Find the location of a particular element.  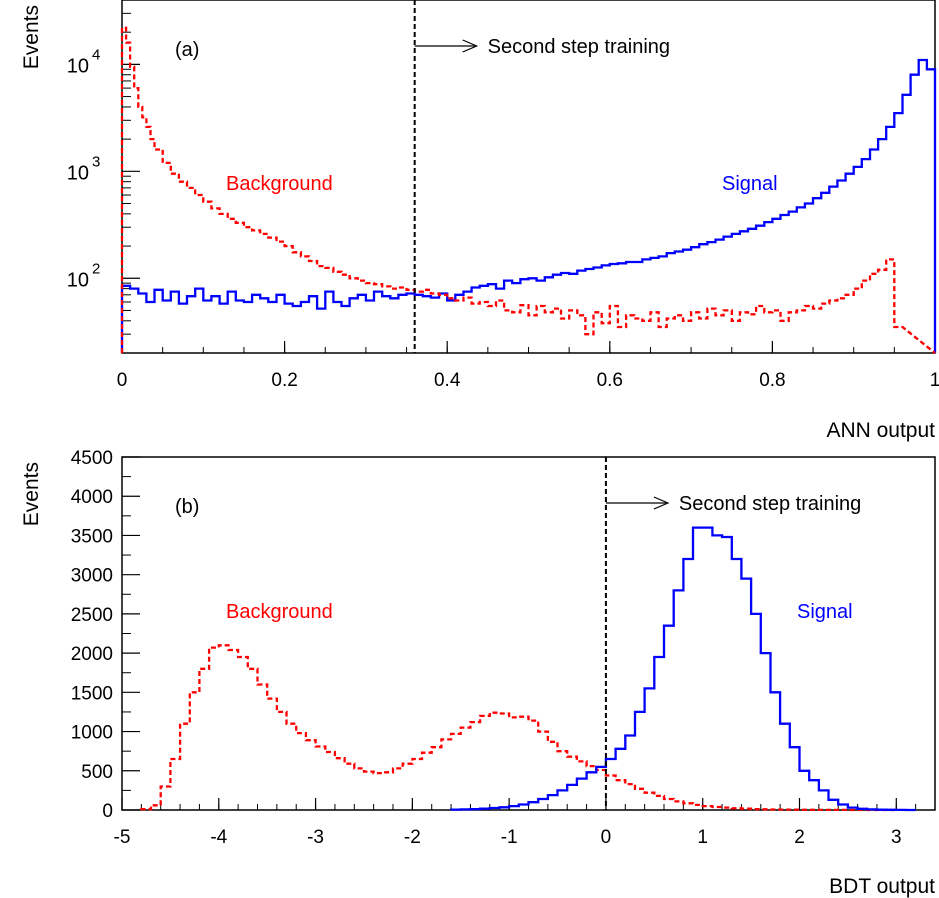

y-tick-label: 2000 is located at coordinates (92, 654).